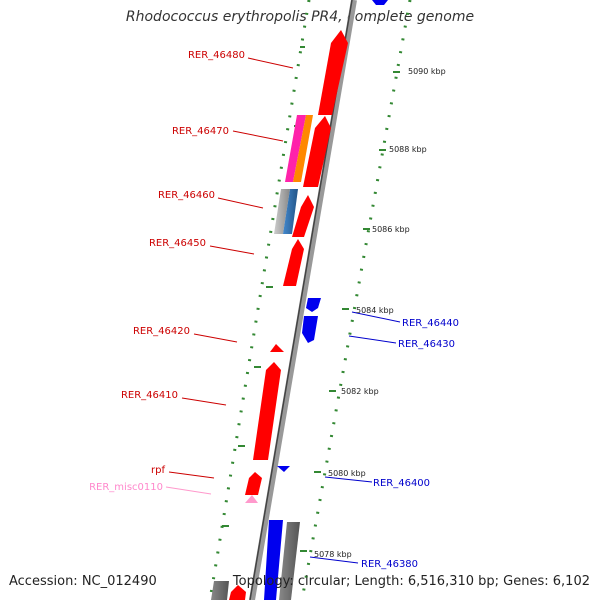  I want to click on gene-magenta, so click(295, 148).